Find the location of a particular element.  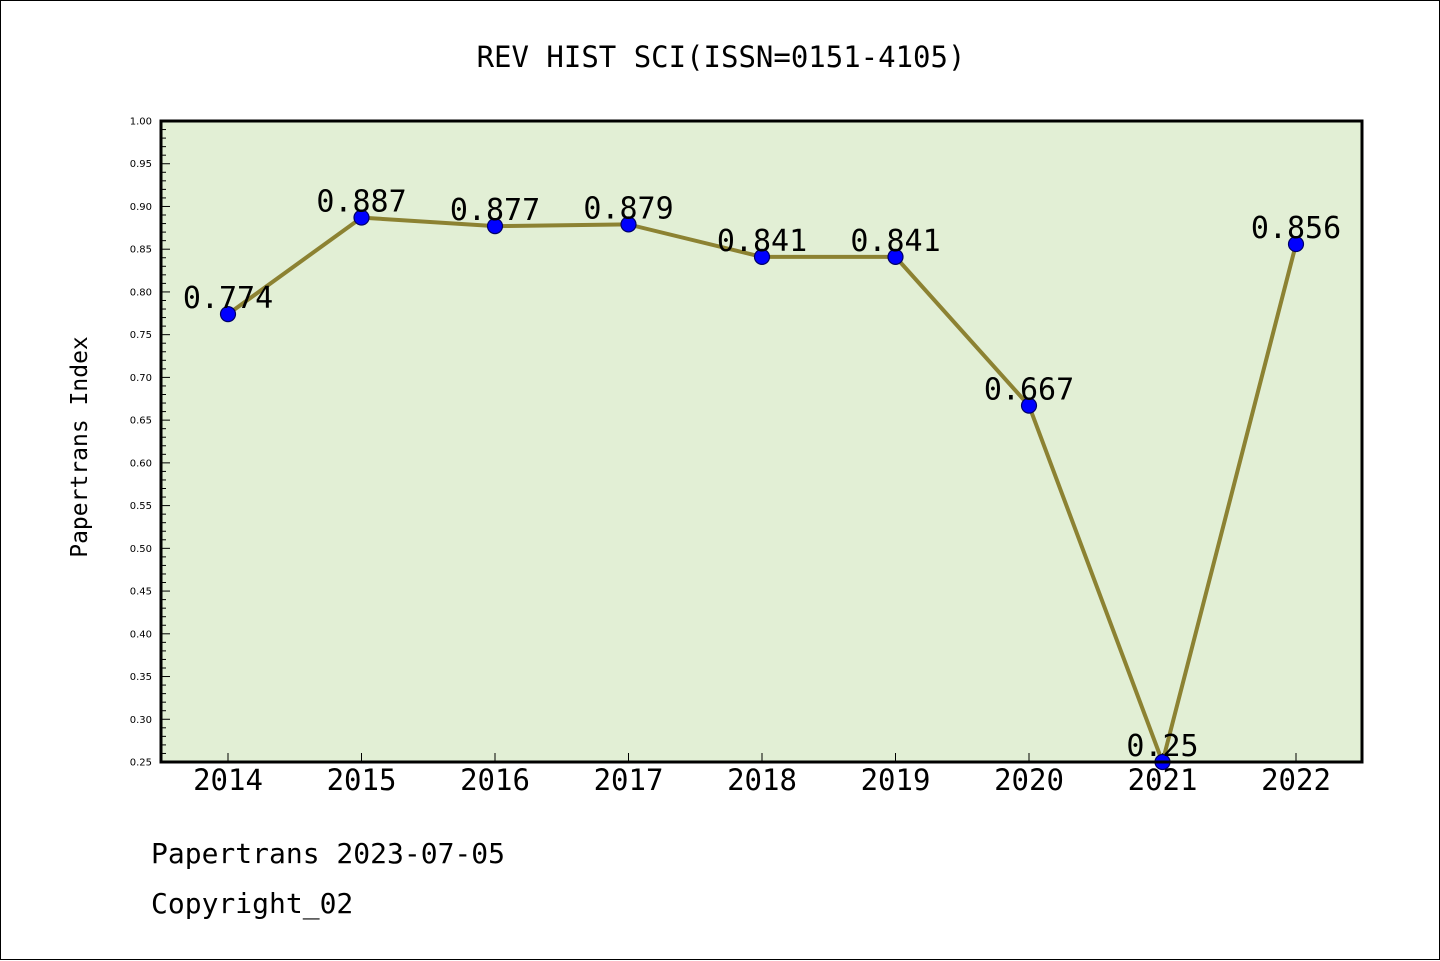

x-tick-label-5: 2019 is located at coordinates (896, 780).